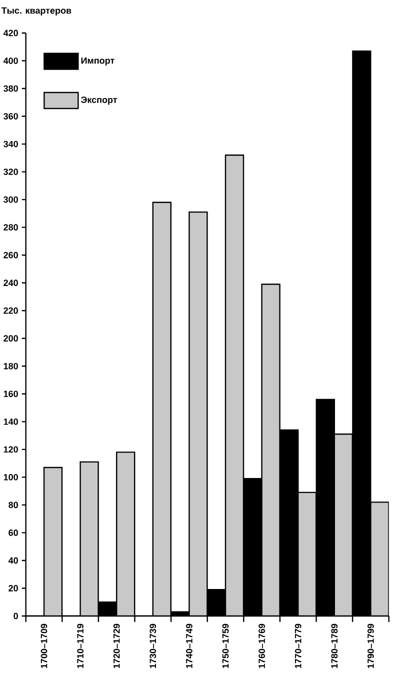 Image resolution: width=419 pixels, height=693 pixels. What do you see at coordinates (11, 421) in the screenshot?
I see `y-tick-label: 140` at bounding box center [11, 421].